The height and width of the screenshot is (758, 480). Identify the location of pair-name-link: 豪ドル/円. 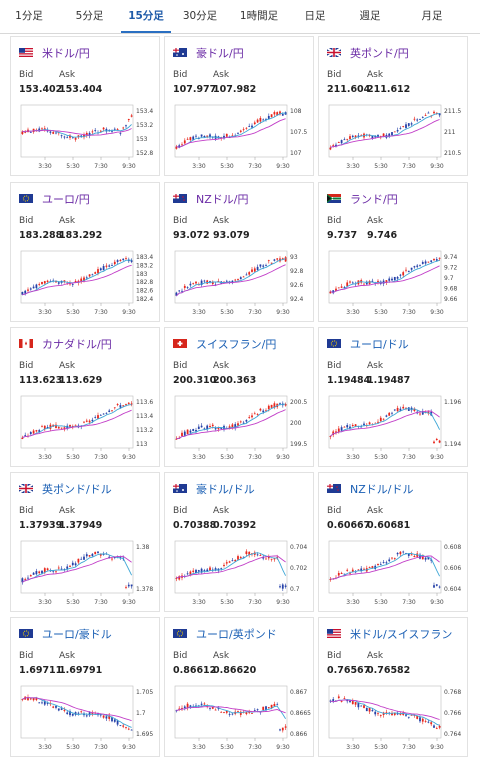
(220, 53).